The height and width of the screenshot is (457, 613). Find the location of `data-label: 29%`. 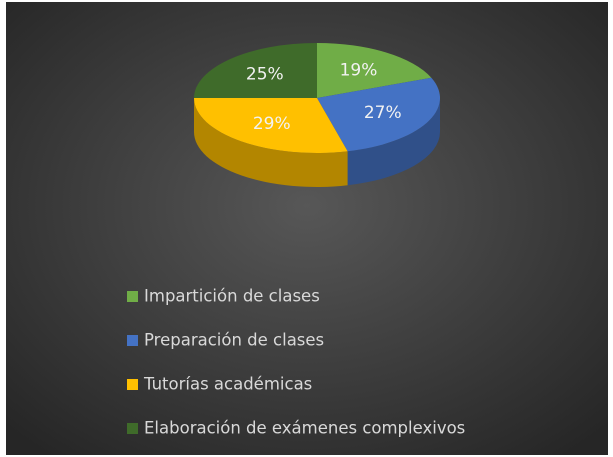

data-label: 29% is located at coordinates (272, 124).